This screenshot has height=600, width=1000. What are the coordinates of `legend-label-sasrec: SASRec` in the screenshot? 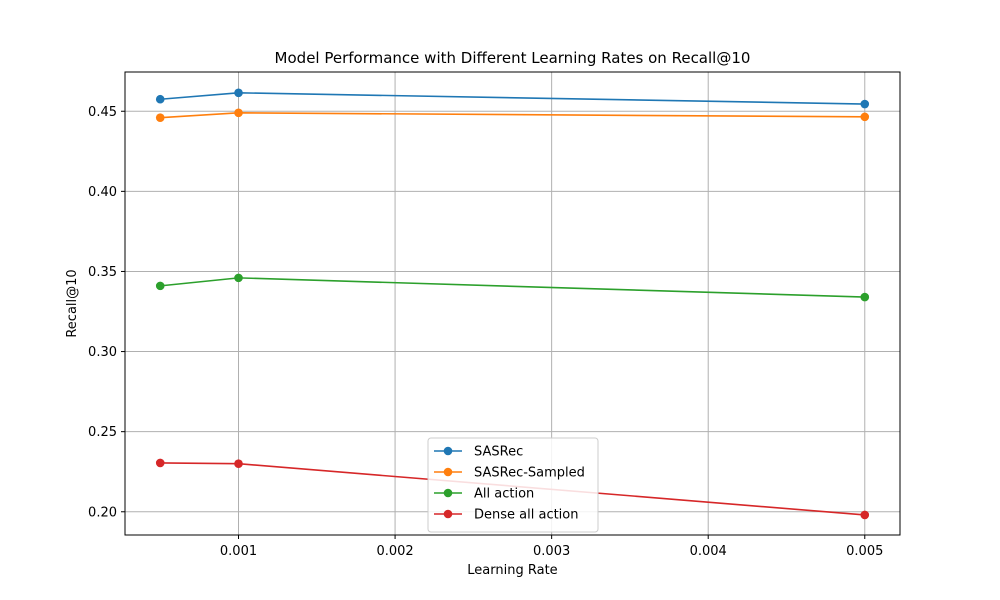 It's located at (498, 452).